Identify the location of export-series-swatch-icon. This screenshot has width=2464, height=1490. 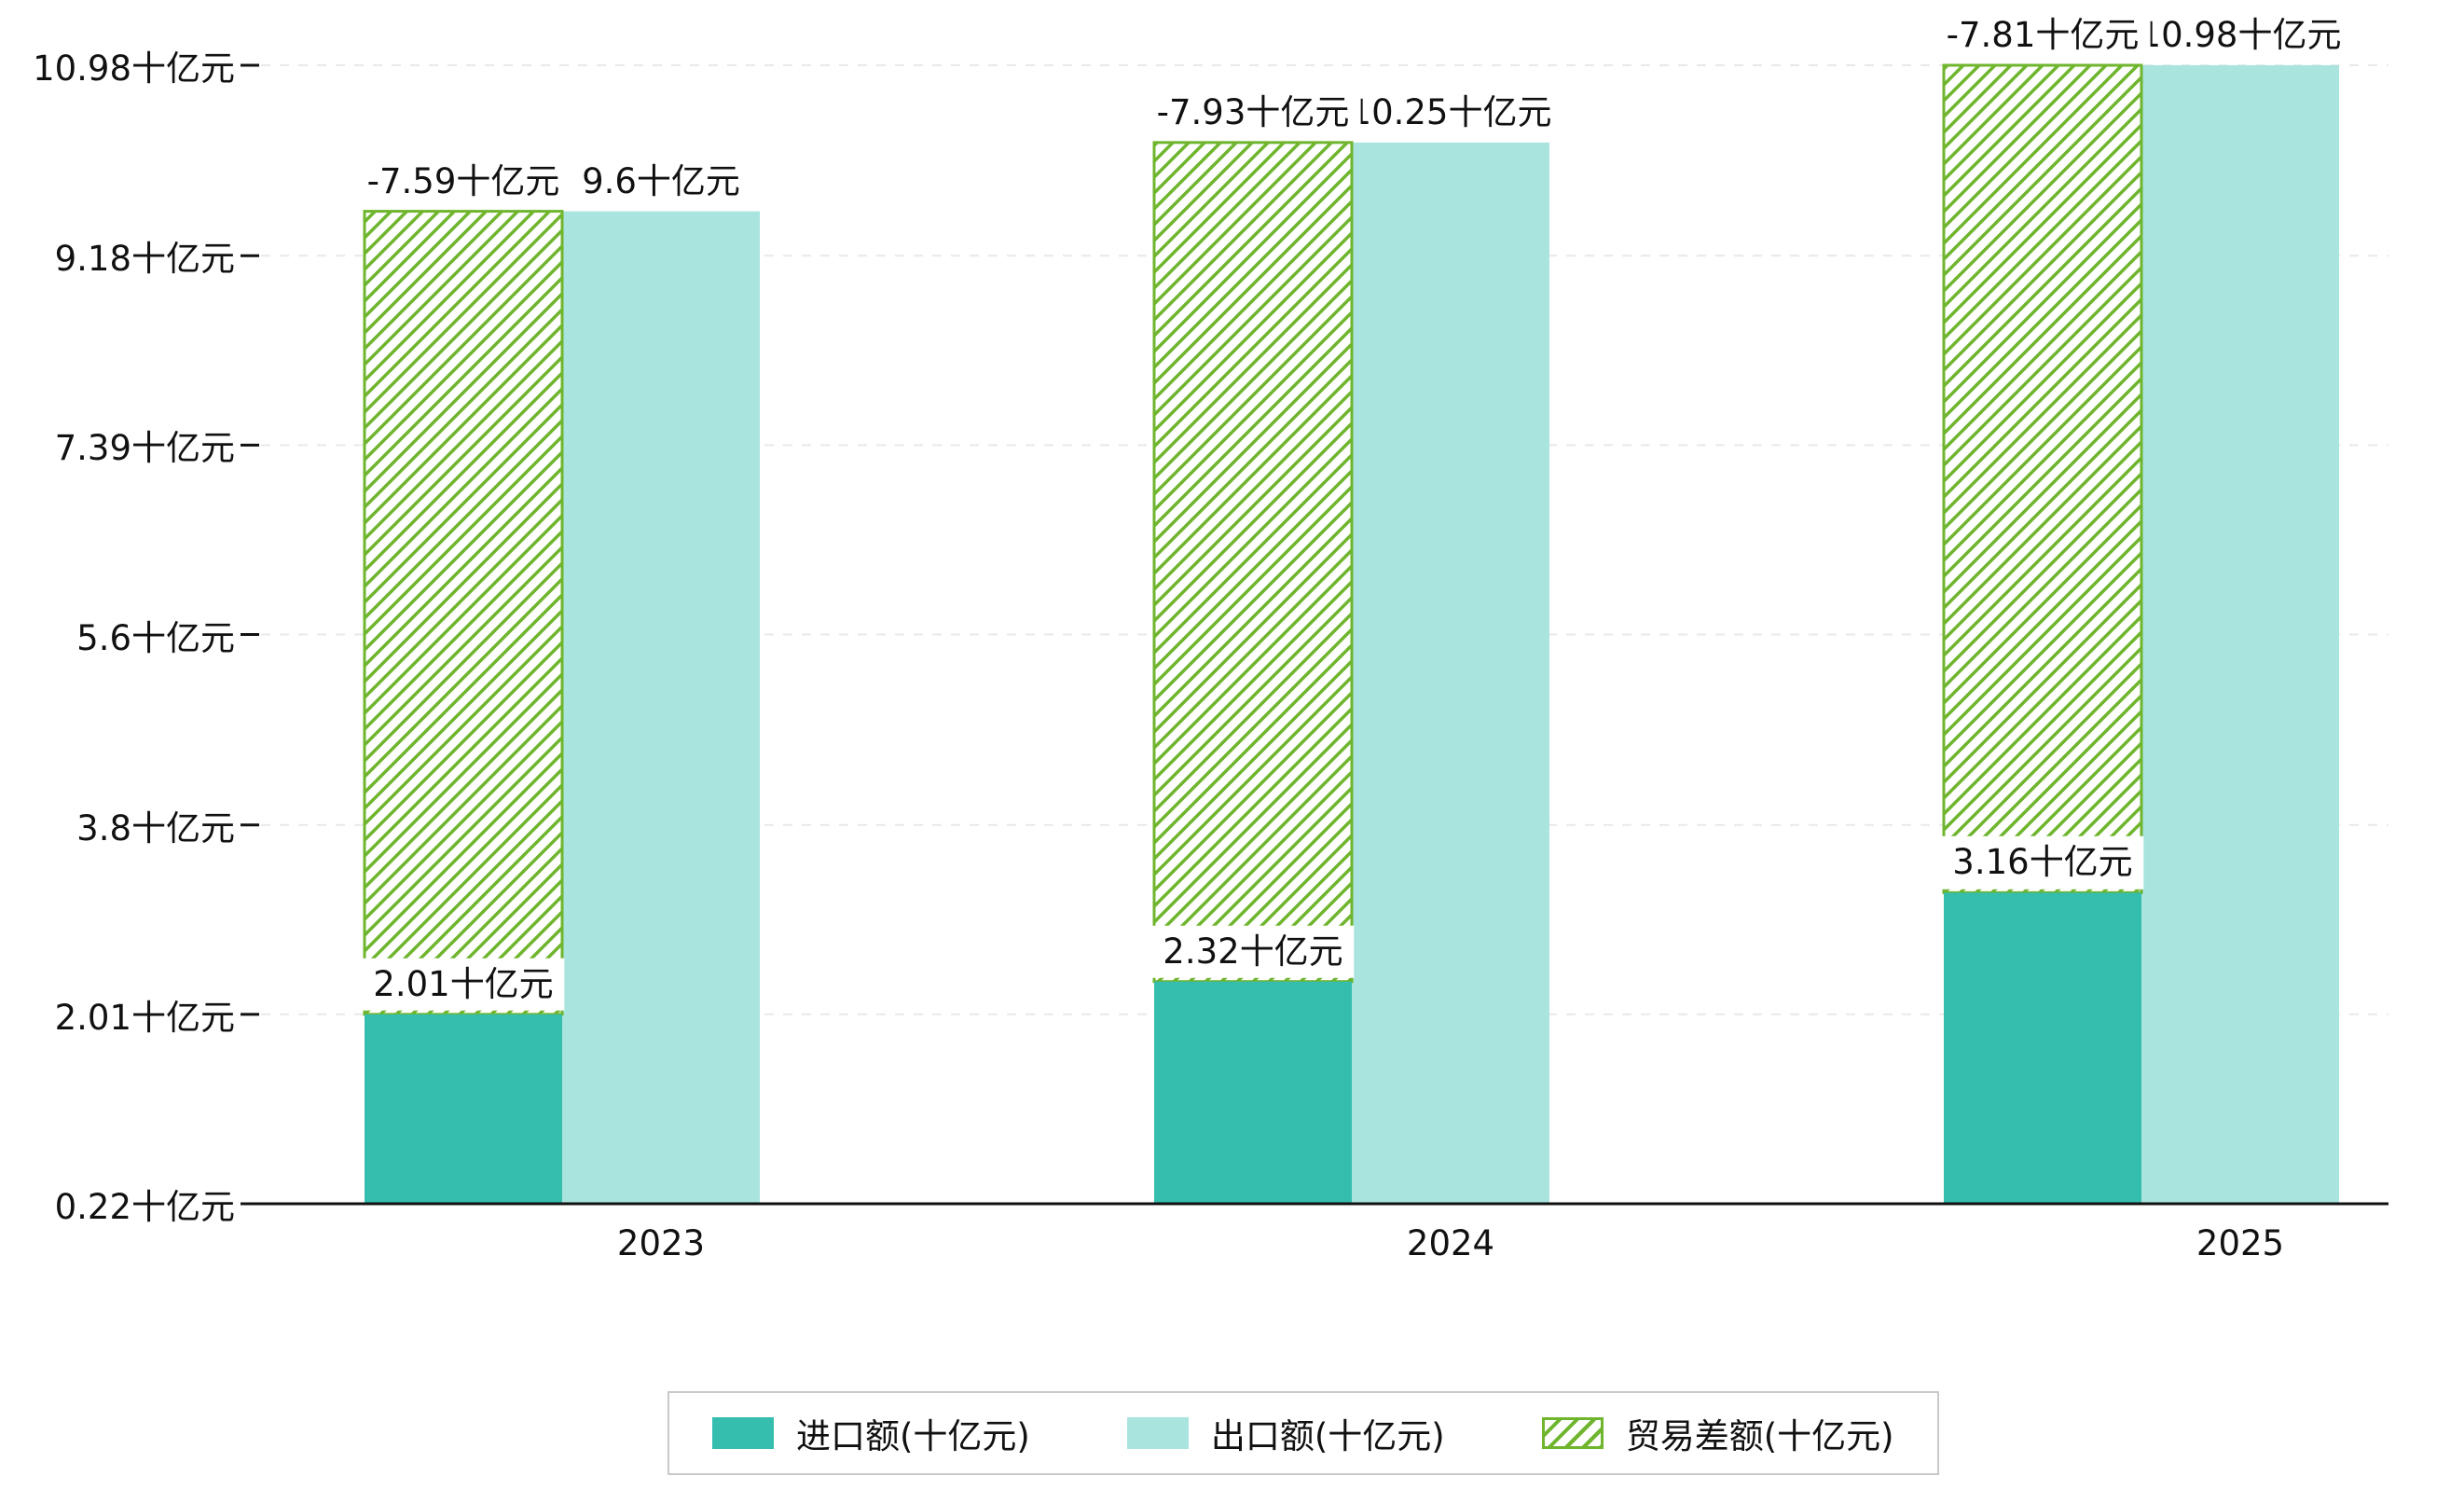
(1157, 1433).